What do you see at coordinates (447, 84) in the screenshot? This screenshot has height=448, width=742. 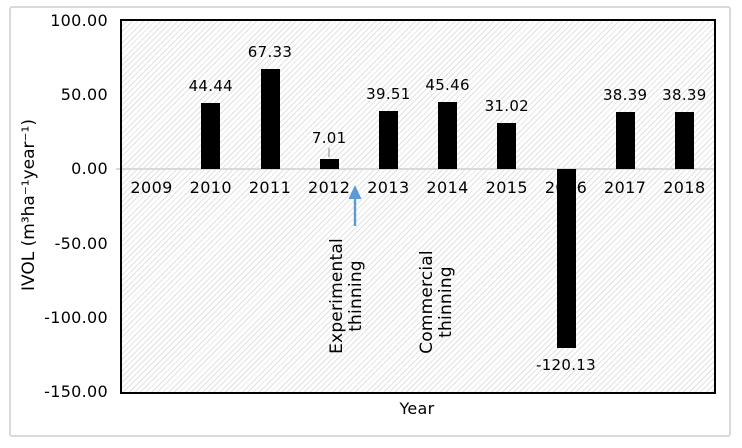 I see `bar-value-label: 45.46` at bounding box center [447, 84].